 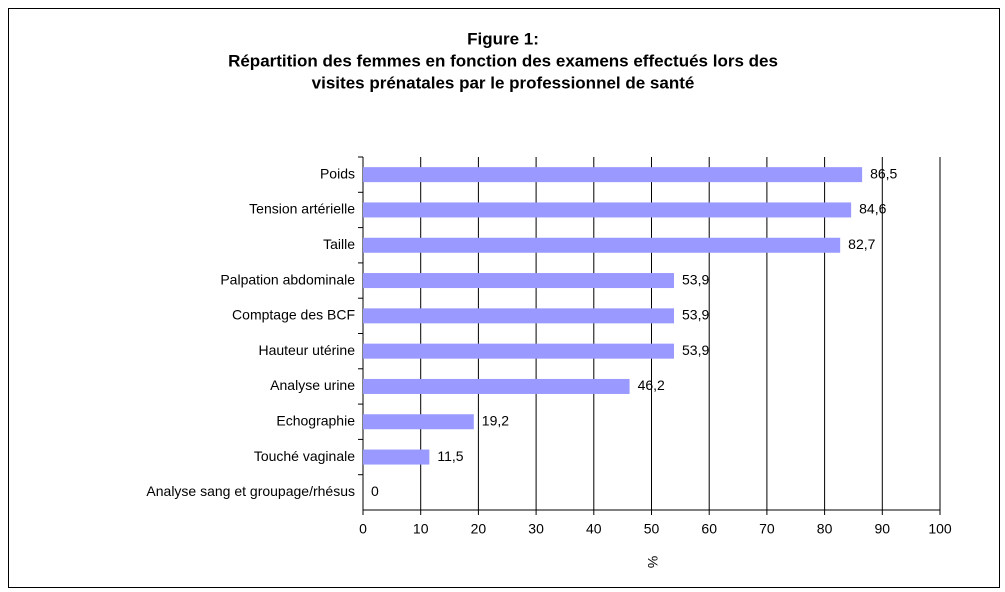 What do you see at coordinates (421, 529) in the screenshot?
I see `x-tick-label: 10` at bounding box center [421, 529].